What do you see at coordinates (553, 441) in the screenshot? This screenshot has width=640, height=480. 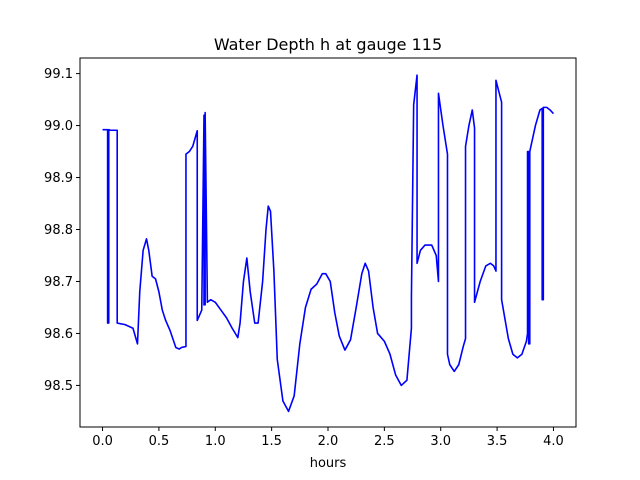 I see `x-tick-label: 4.0` at bounding box center [553, 441].